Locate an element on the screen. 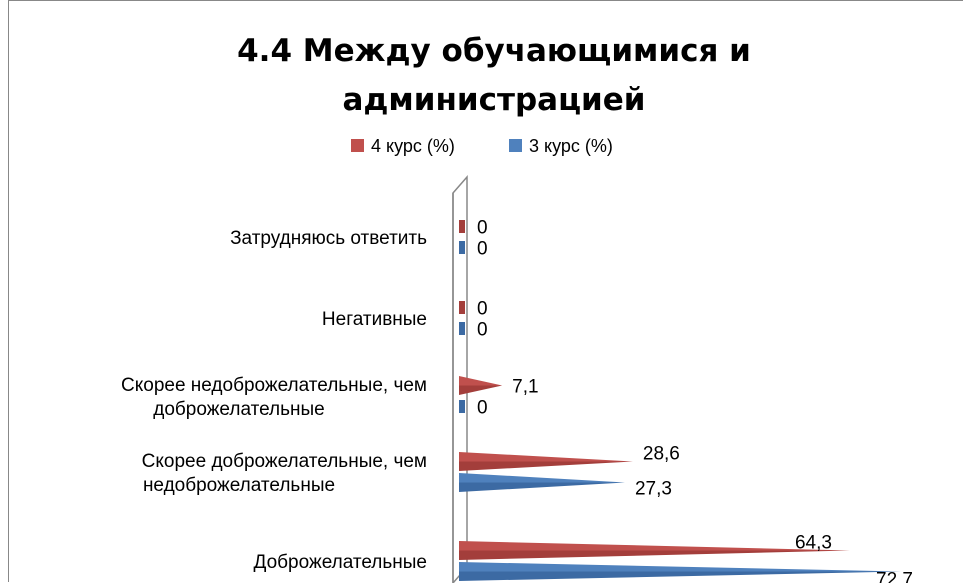 The height and width of the screenshot is (583, 963). data-label: 7,1 is located at coordinates (525, 387).